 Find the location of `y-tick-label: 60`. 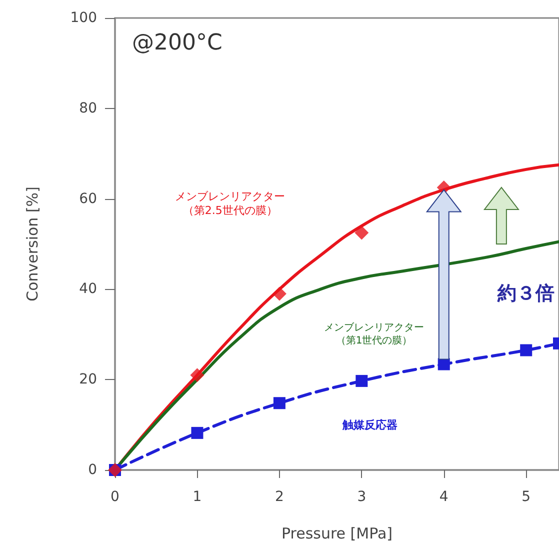

y-tick-label: 60 is located at coordinates (88, 198).